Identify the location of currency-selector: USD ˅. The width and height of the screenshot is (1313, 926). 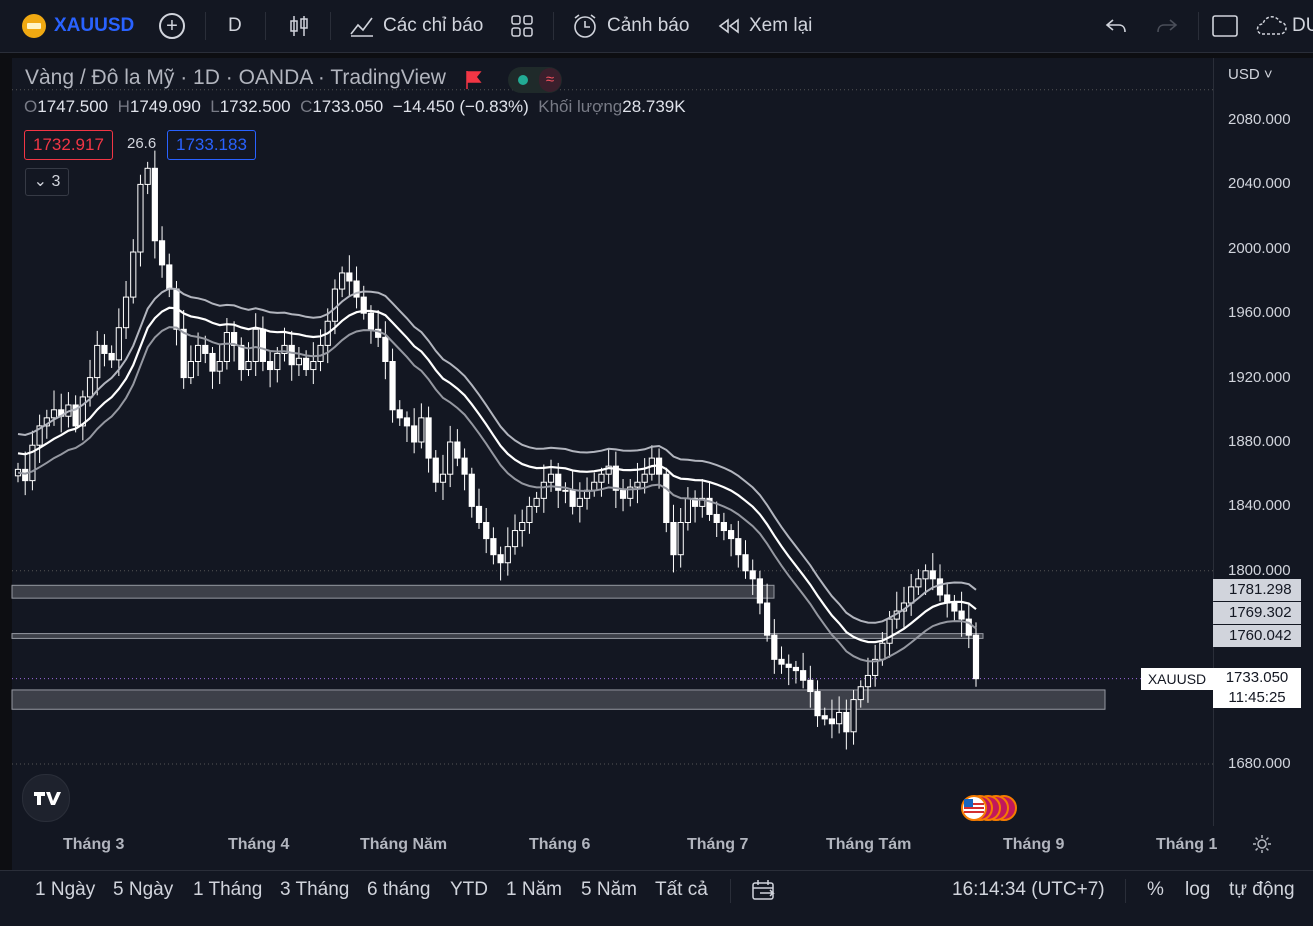
(1250, 74).